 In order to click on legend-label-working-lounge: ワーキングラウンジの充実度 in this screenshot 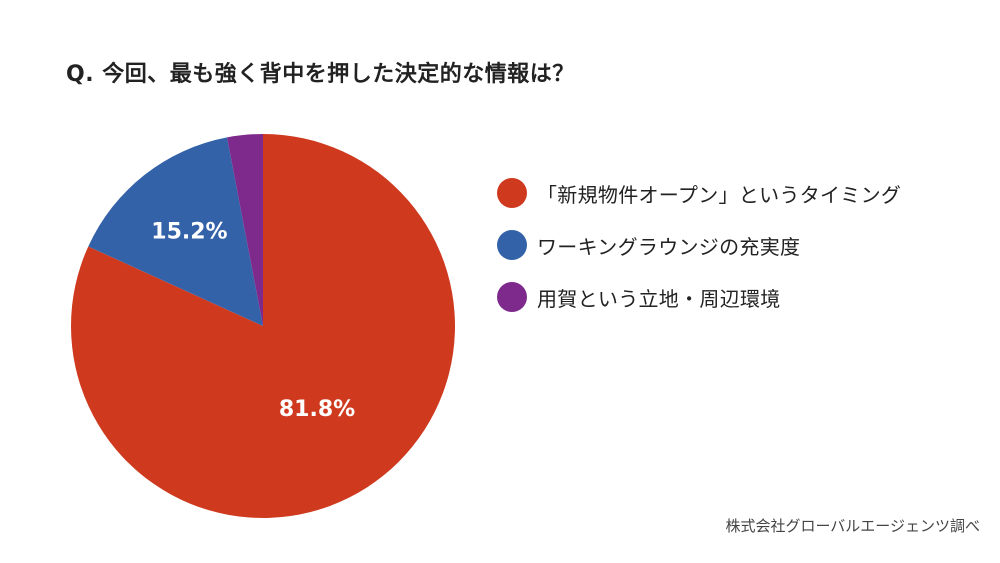, I will do `click(669, 246)`.